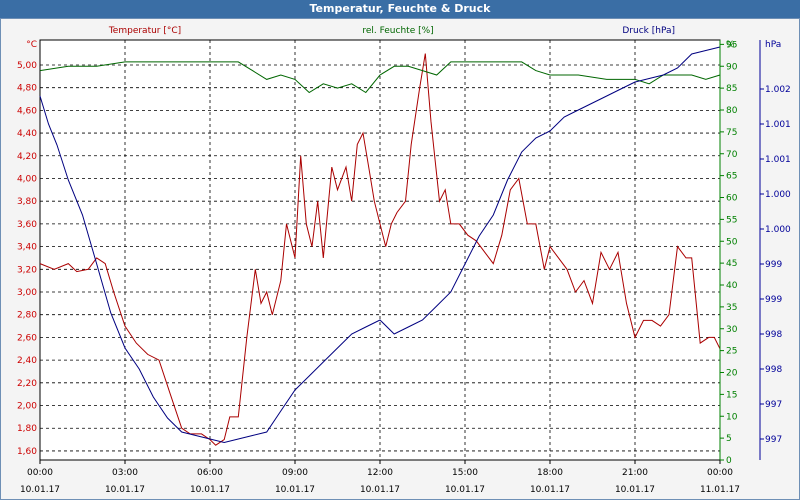 The width and height of the screenshot is (800, 500). What do you see at coordinates (731, 352) in the screenshot?
I see `humidity-tick-label: 25` at bounding box center [731, 352].